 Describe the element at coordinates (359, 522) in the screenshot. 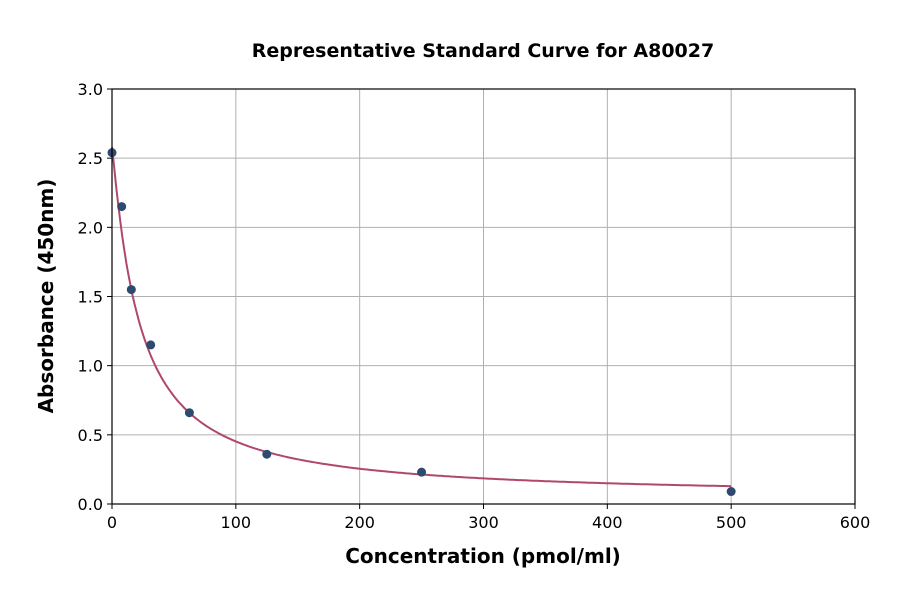

I see `x-tick-label: 200` at that location.